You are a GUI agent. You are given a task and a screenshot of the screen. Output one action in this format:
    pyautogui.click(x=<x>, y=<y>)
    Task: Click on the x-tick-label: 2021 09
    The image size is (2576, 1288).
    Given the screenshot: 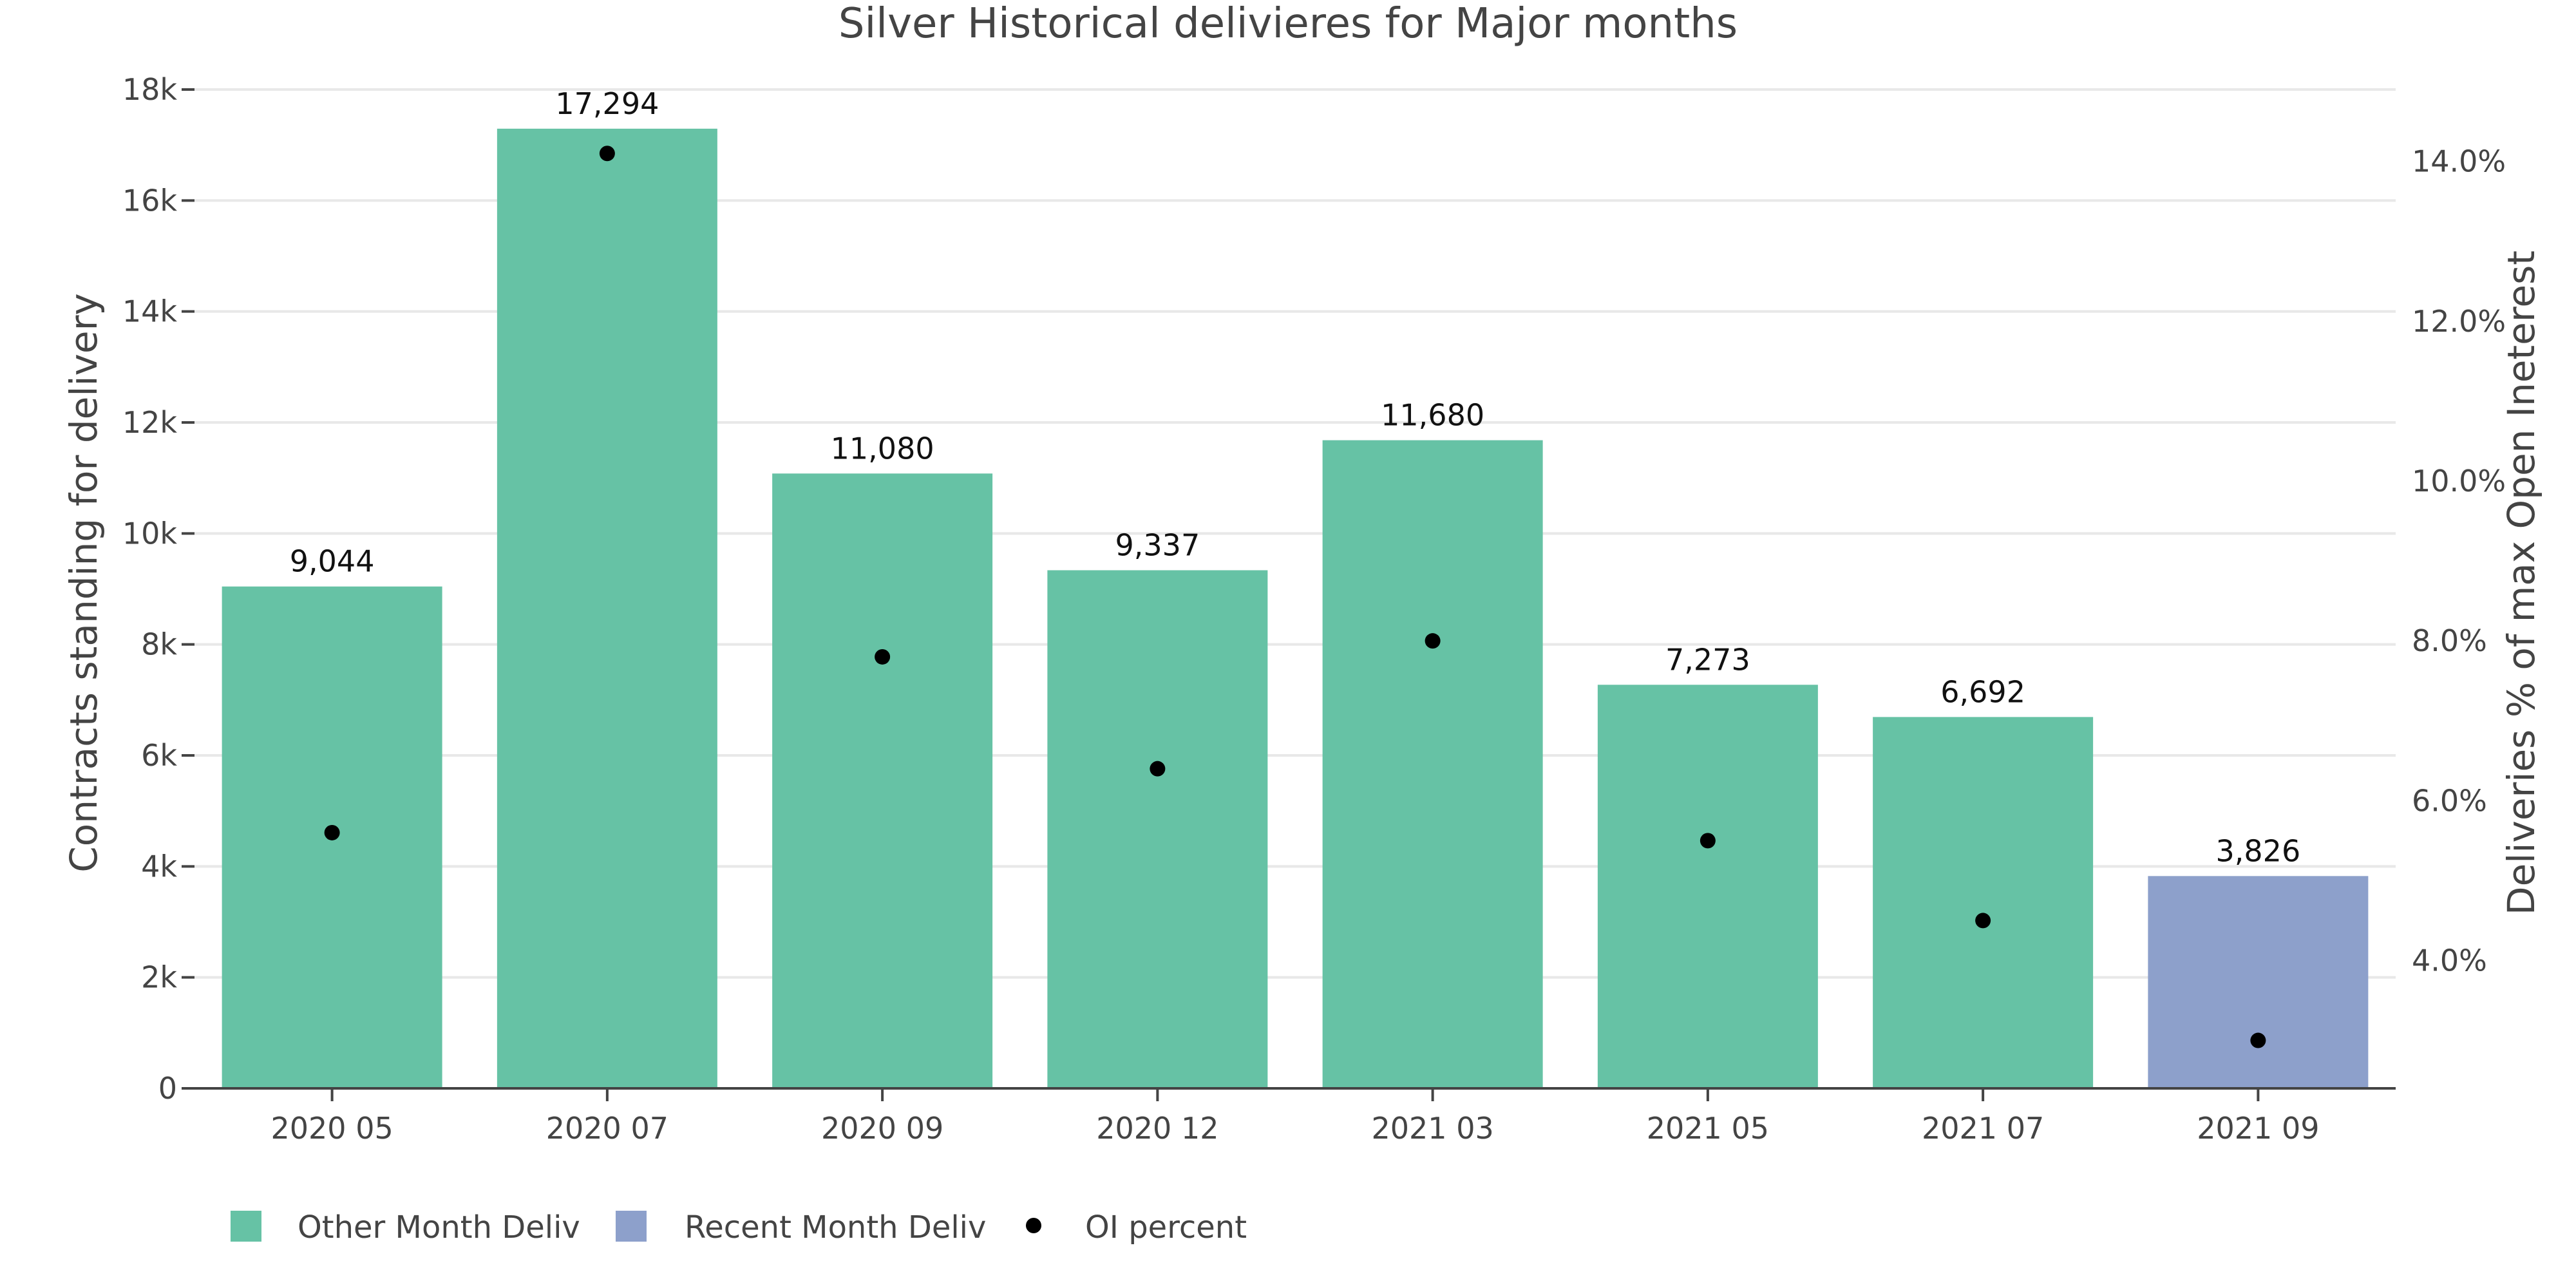 What is the action you would take?
    pyautogui.click(x=2258, y=1128)
    